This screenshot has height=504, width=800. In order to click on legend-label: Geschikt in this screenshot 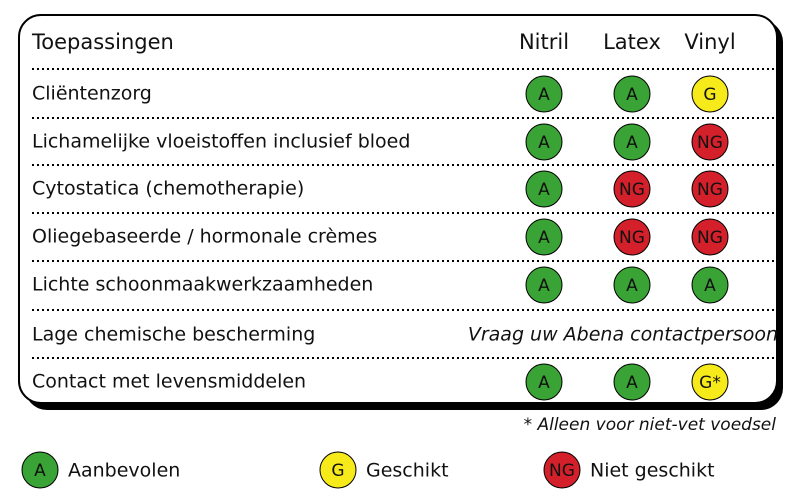, I will do `click(407, 471)`.